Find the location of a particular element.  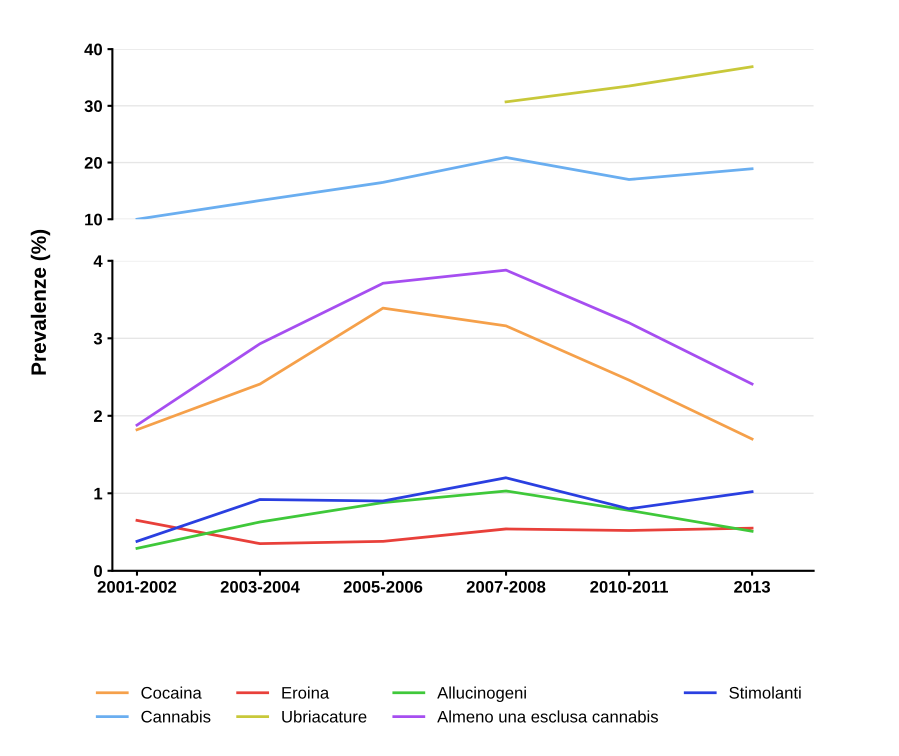

x-tick-label: 2010-2011 is located at coordinates (629, 586).